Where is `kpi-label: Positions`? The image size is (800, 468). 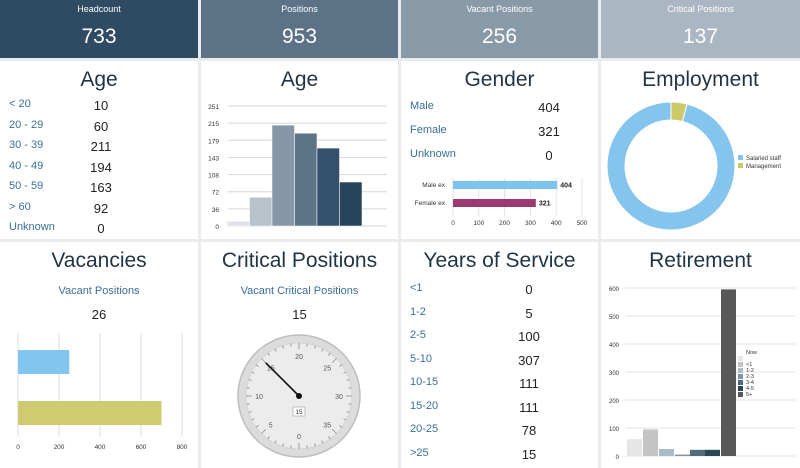 kpi-label: Positions is located at coordinates (299, 9).